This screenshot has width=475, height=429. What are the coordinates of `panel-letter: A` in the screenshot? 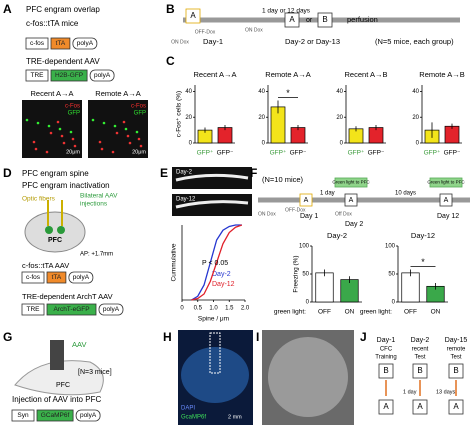 It's located at (7, 9).